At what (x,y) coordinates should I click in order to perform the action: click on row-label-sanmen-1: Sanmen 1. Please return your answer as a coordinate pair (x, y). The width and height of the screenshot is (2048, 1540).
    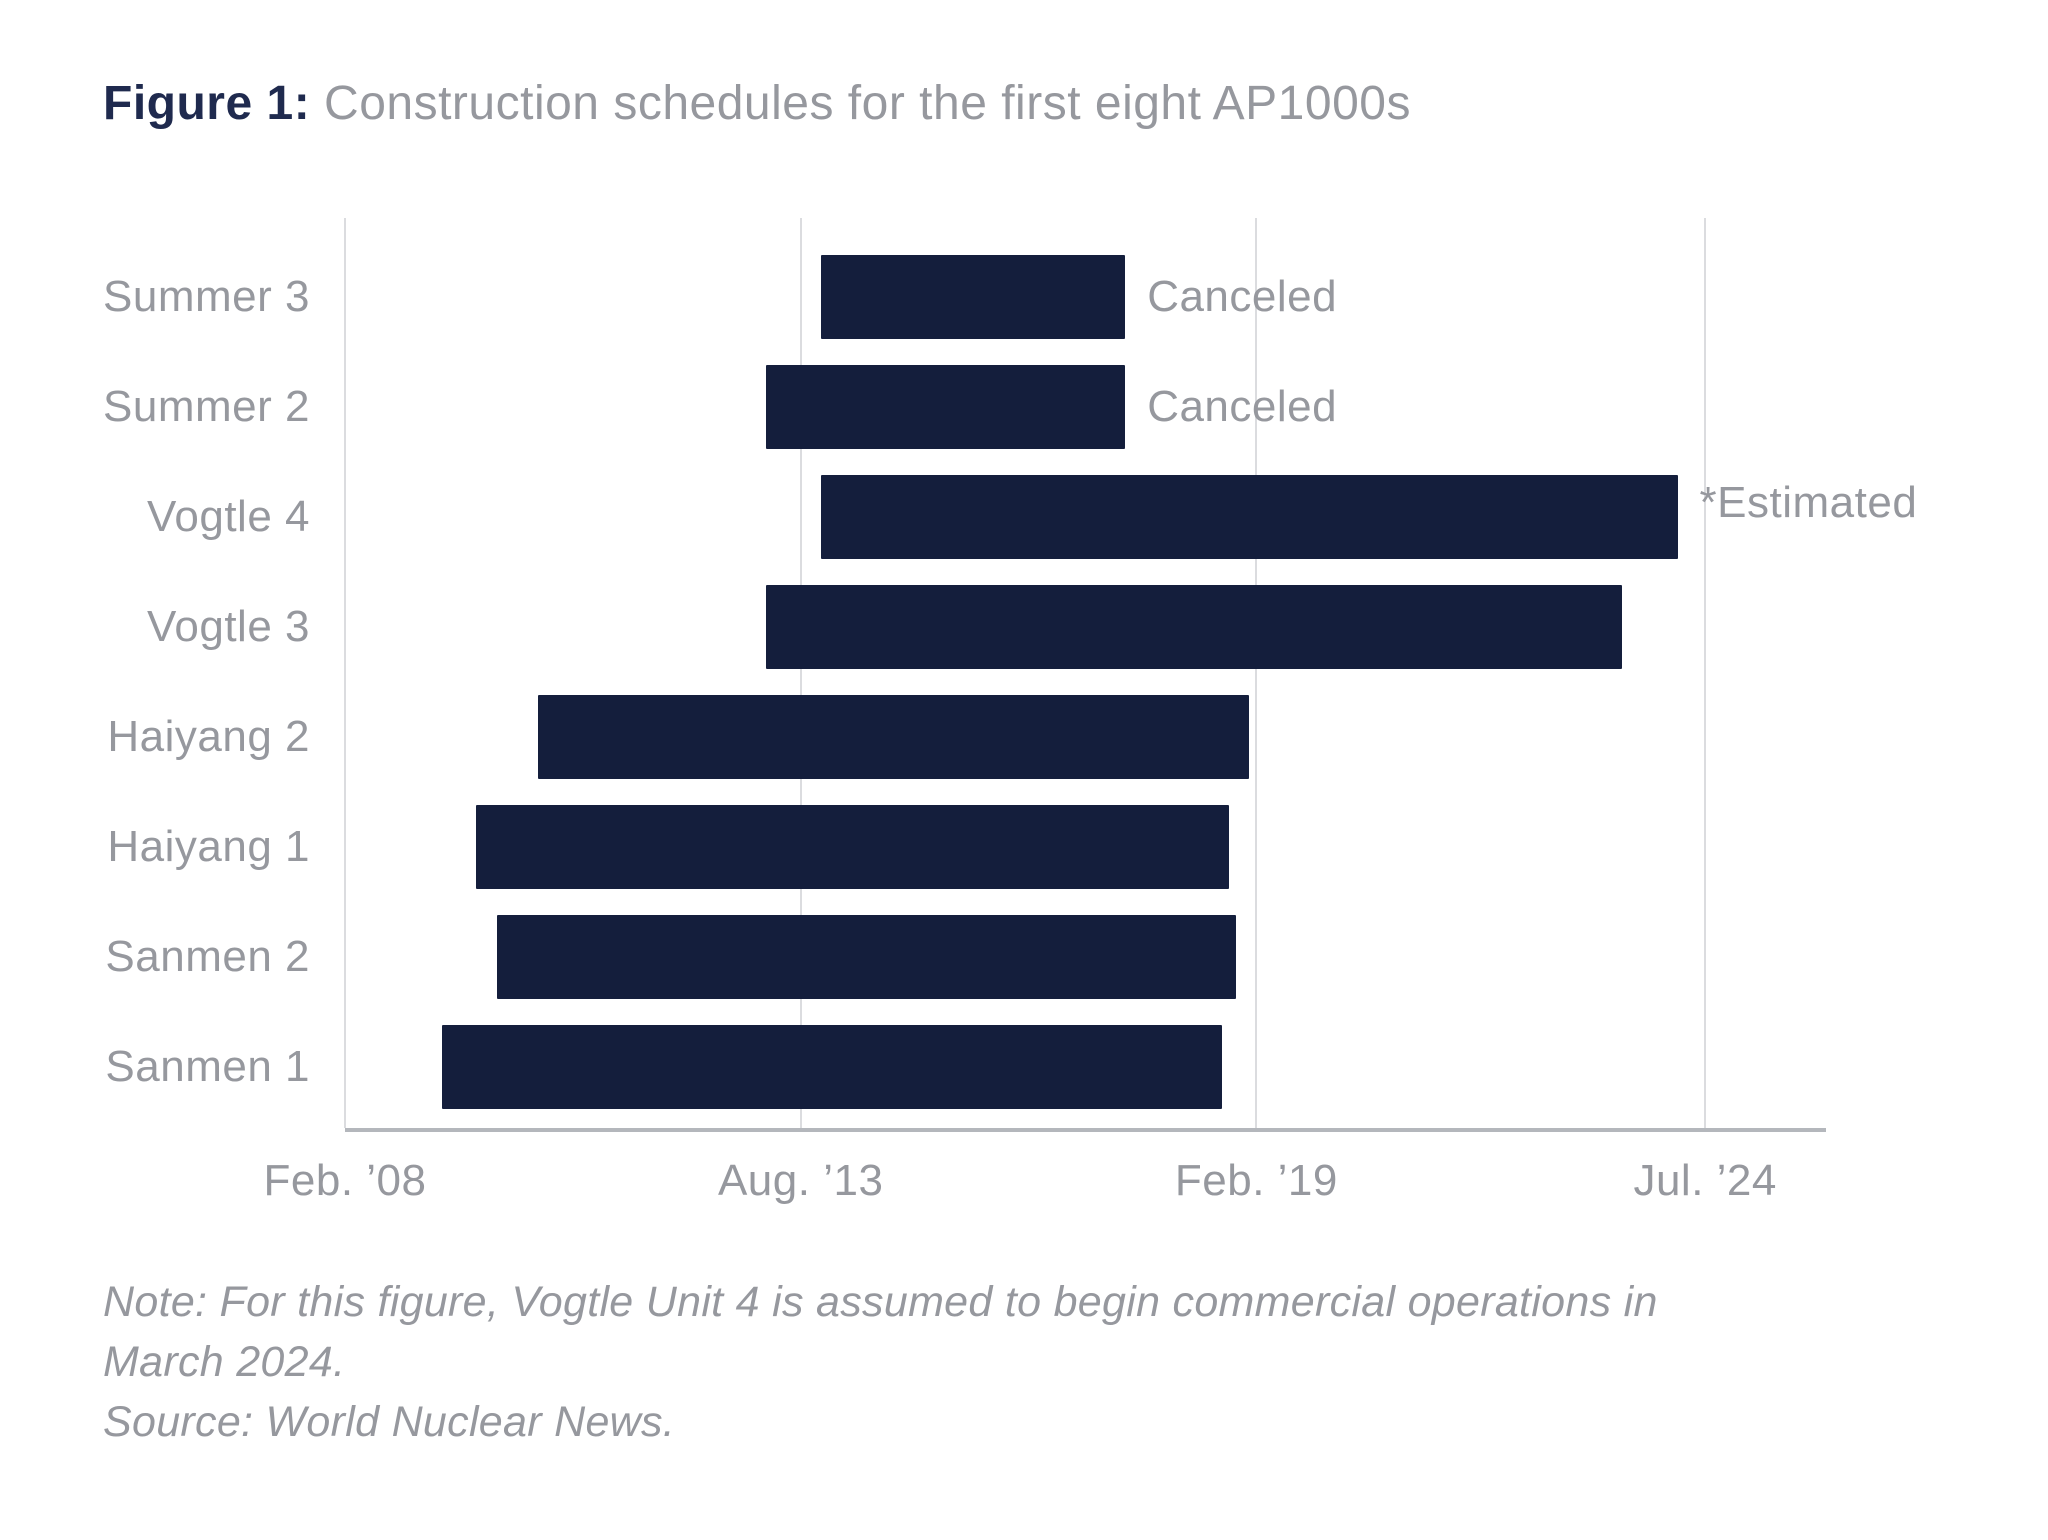
    Looking at the image, I should click on (207, 1066).